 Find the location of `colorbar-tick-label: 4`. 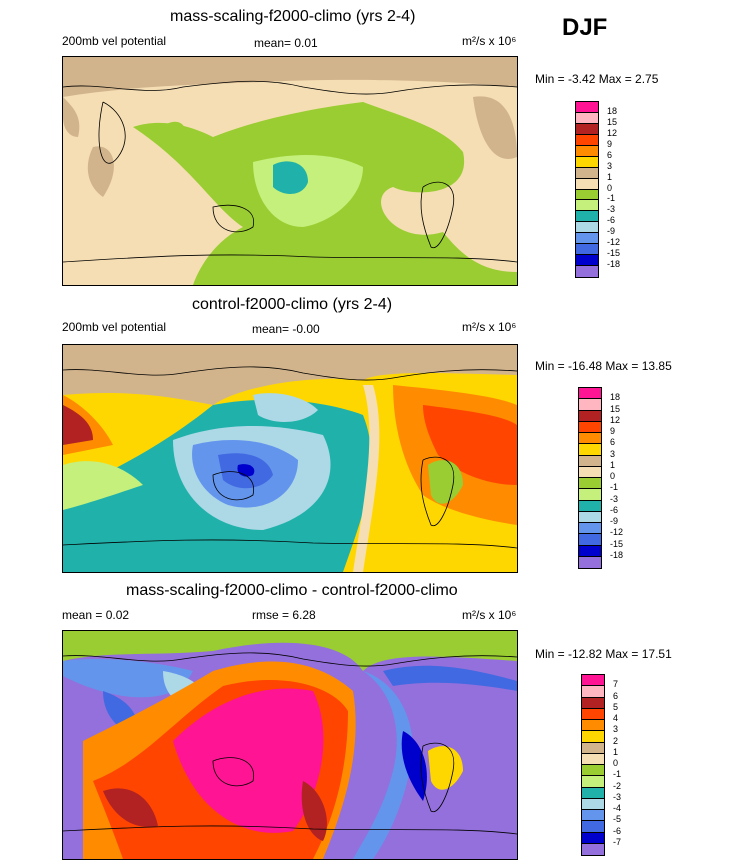

colorbar-tick-label: 4 is located at coordinates (616, 718).